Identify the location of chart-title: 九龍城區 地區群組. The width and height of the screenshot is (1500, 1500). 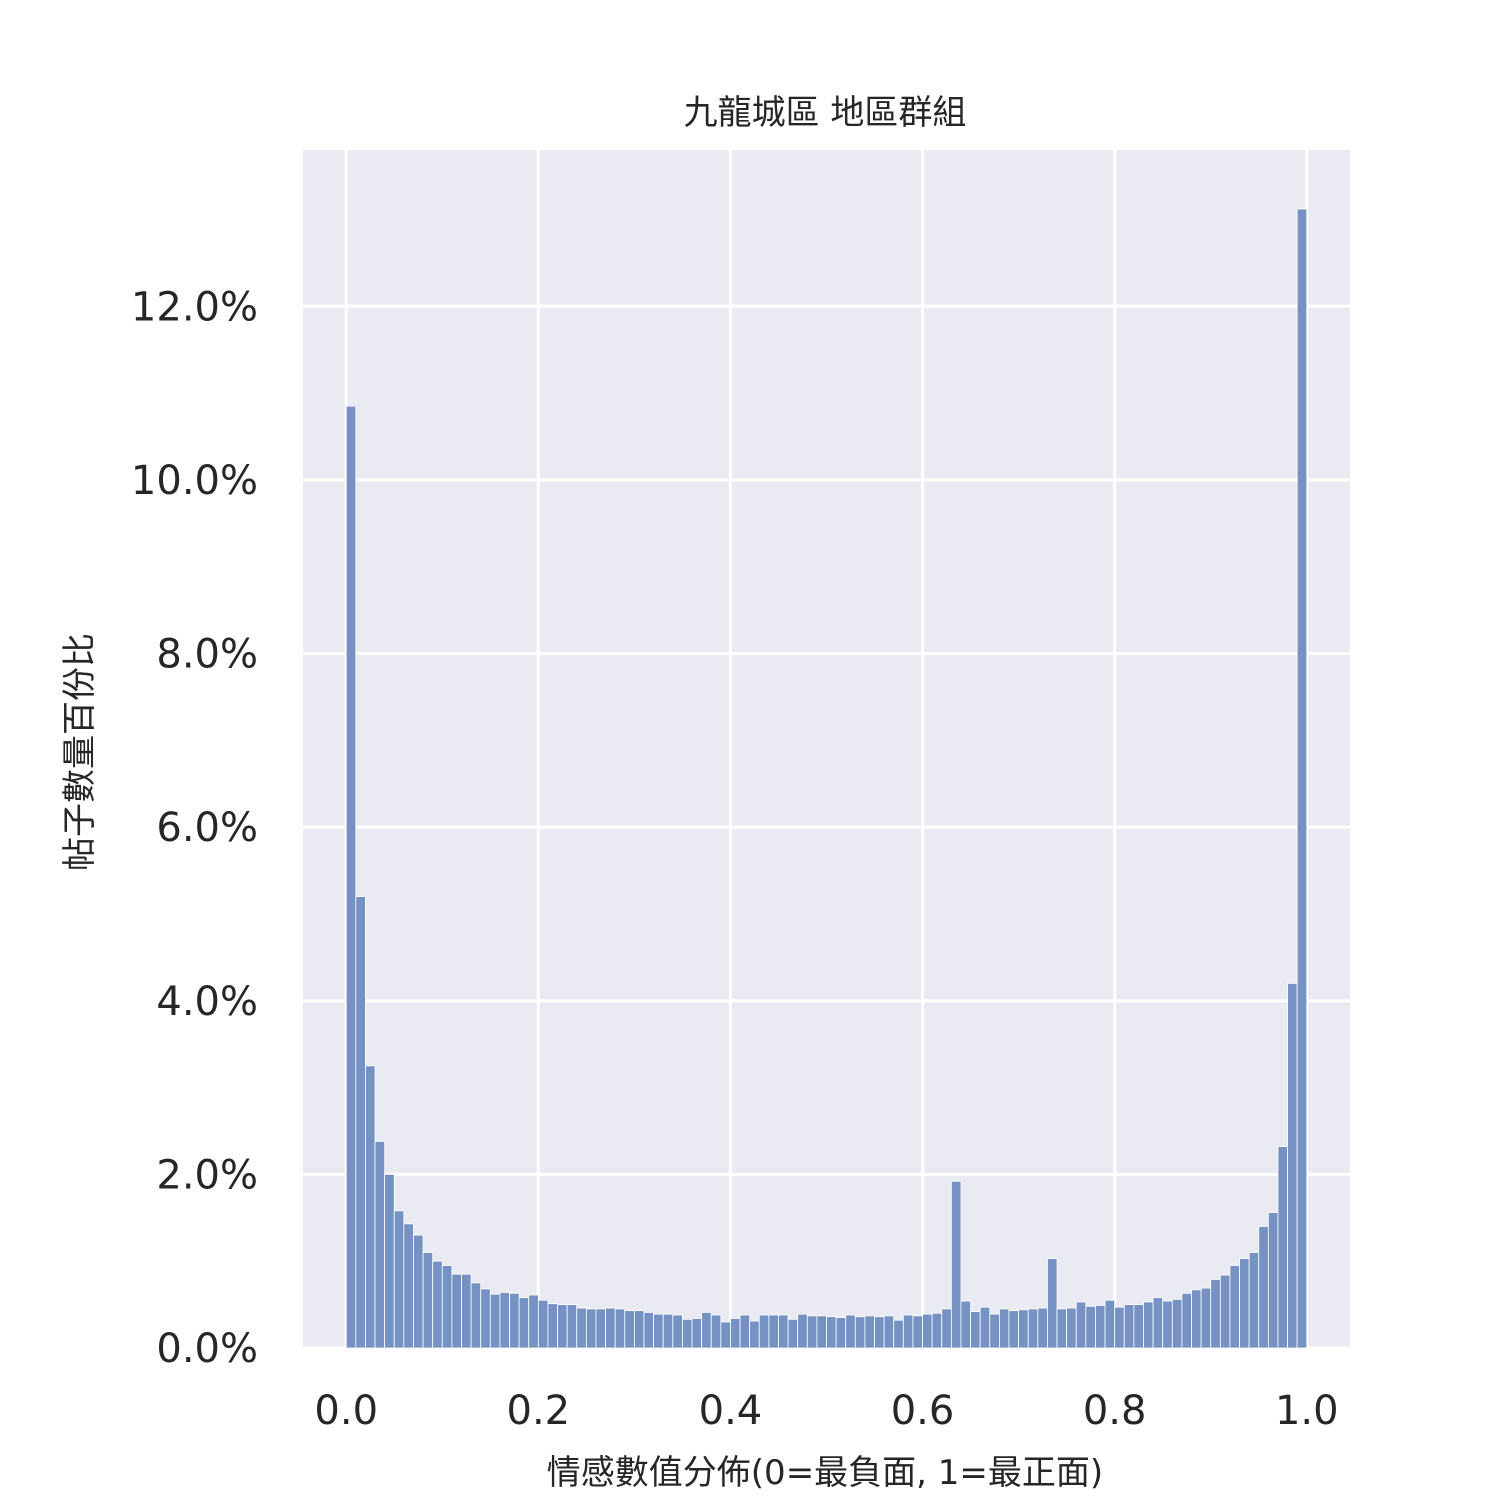
(825, 113).